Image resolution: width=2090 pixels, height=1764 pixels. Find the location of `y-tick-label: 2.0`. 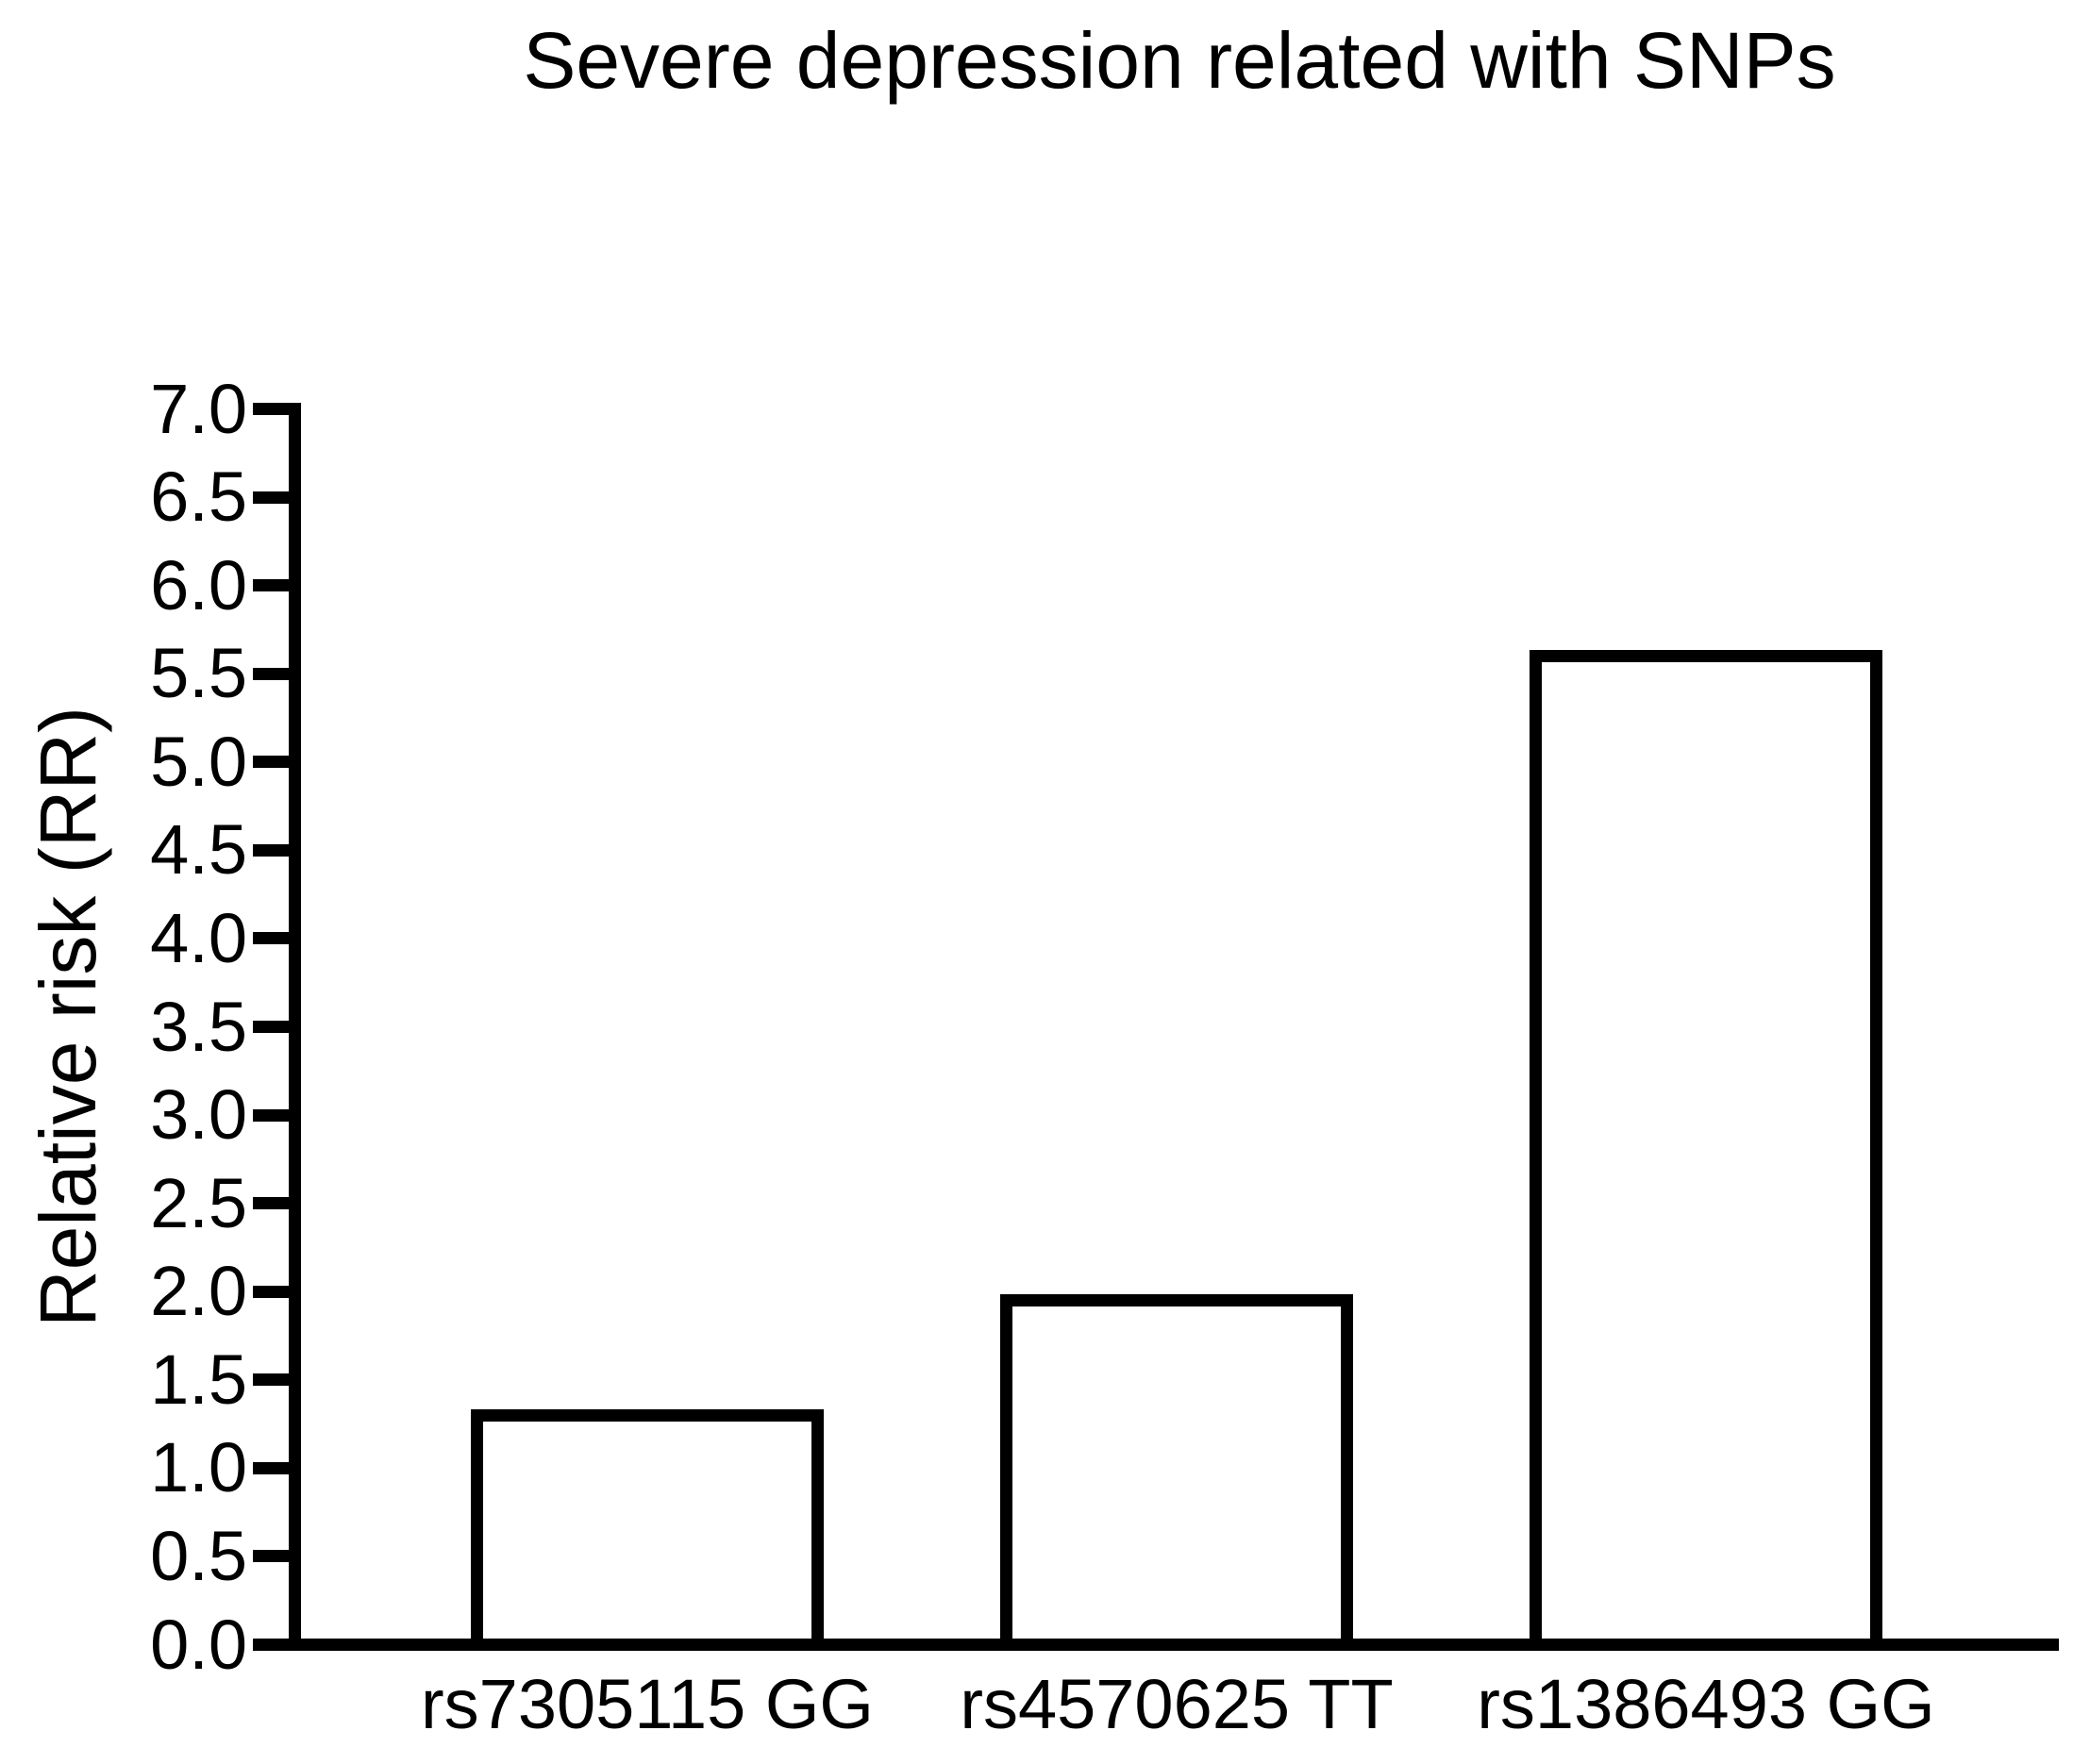

y-tick-label: 2.0 is located at coordinates (198, 1291).